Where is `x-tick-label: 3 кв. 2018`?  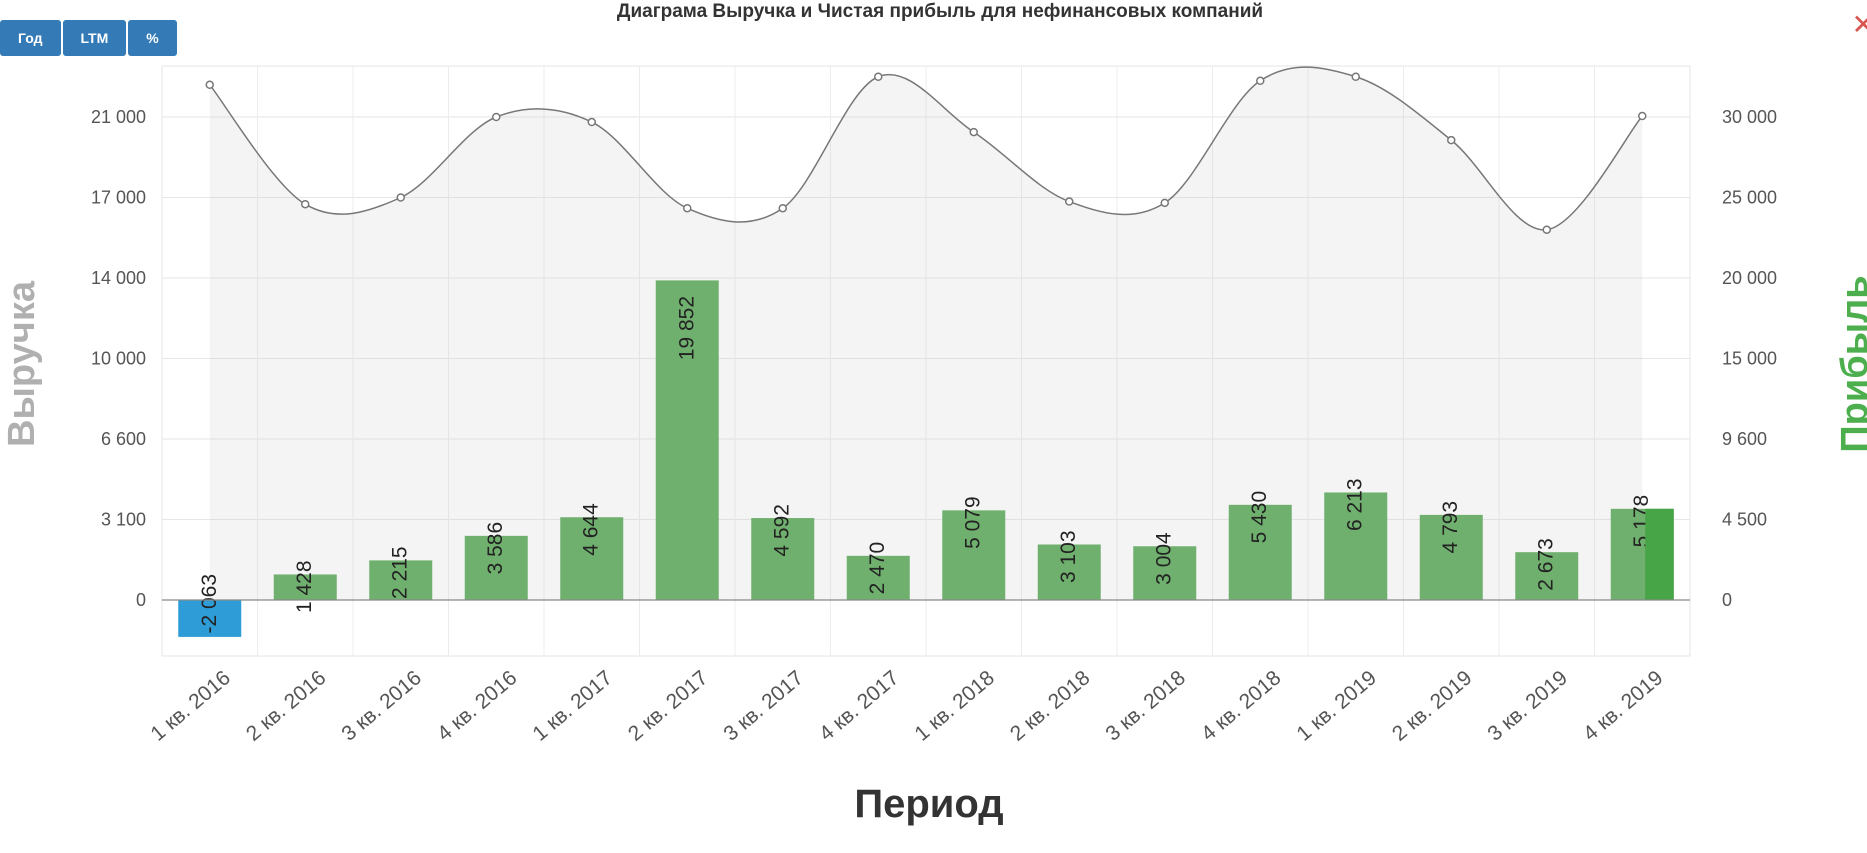 x-tick-label: 3 кв. 2018 is located at coordinates (1145, 705).